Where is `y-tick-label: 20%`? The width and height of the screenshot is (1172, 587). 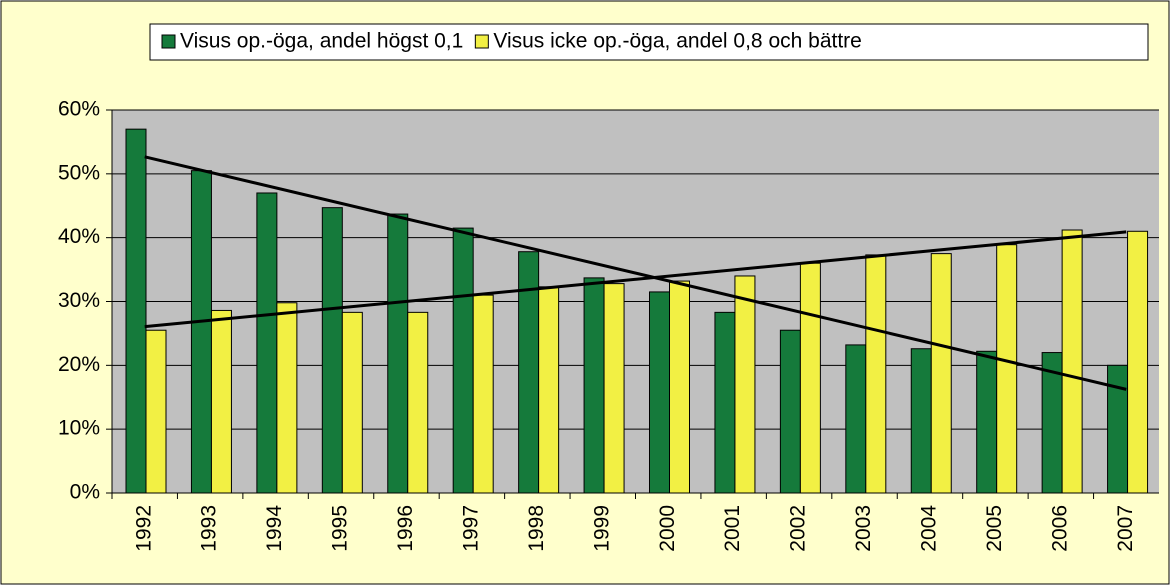 y-tick-label: 20% is located at coordinates (79, 364).